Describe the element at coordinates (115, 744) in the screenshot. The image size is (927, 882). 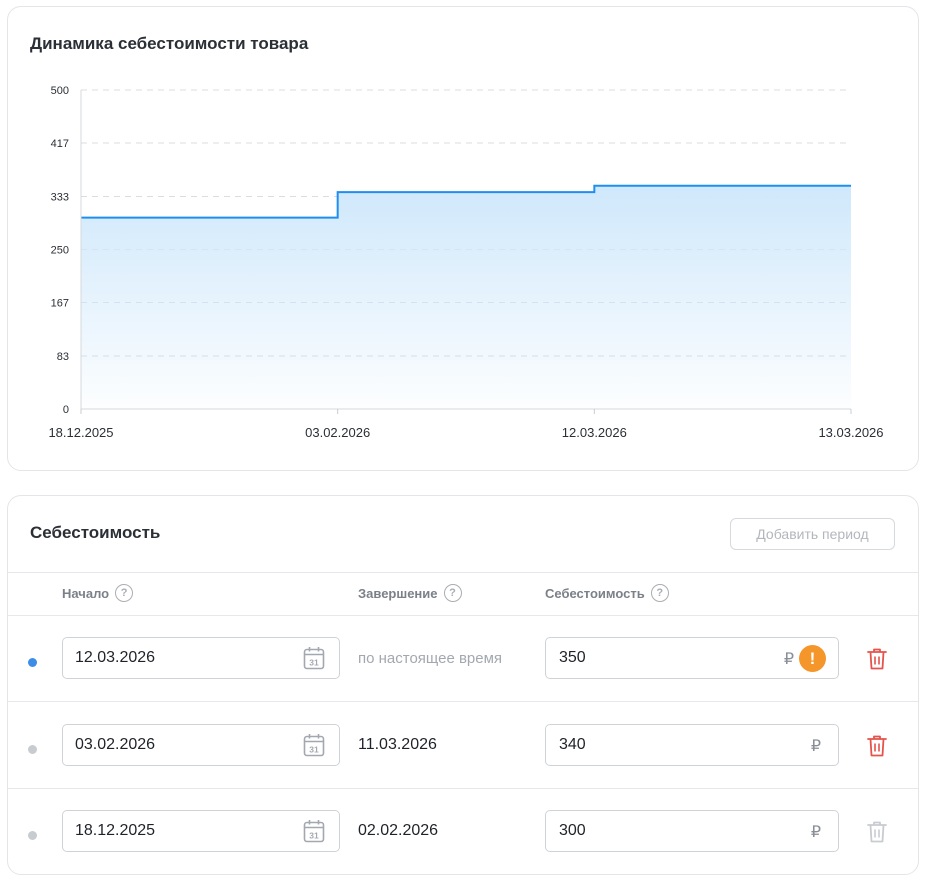
I see `start-date-value: 03.02.2026` at that location.